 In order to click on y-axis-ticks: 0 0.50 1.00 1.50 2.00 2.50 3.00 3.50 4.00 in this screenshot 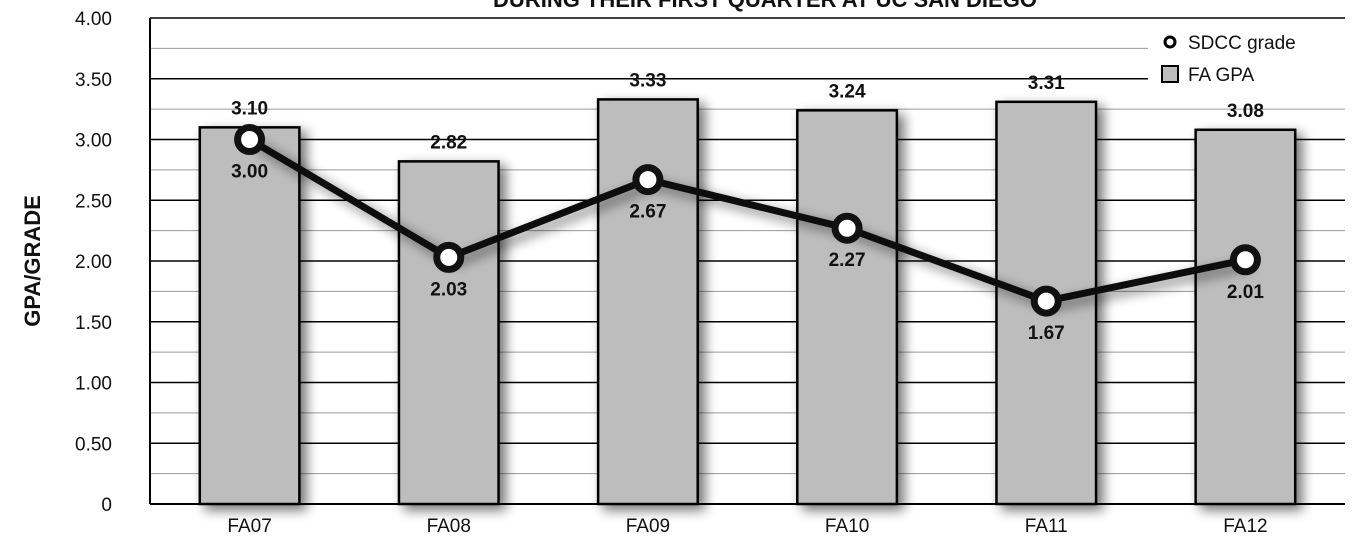, I will do `click(93, 262)`.